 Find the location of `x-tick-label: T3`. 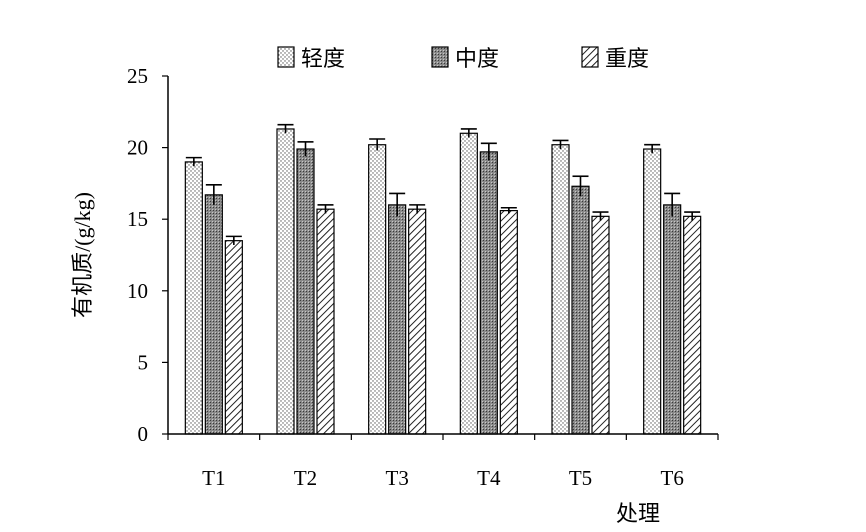

x-tick-label: T3 is located at coordinates (397, 478).